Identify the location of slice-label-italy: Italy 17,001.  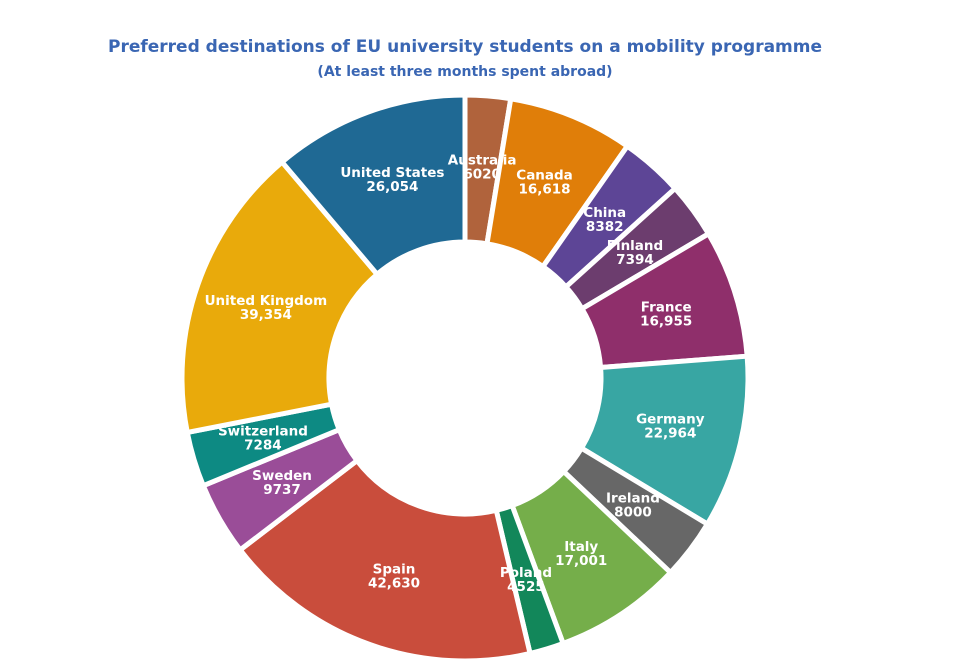
(581, 554).